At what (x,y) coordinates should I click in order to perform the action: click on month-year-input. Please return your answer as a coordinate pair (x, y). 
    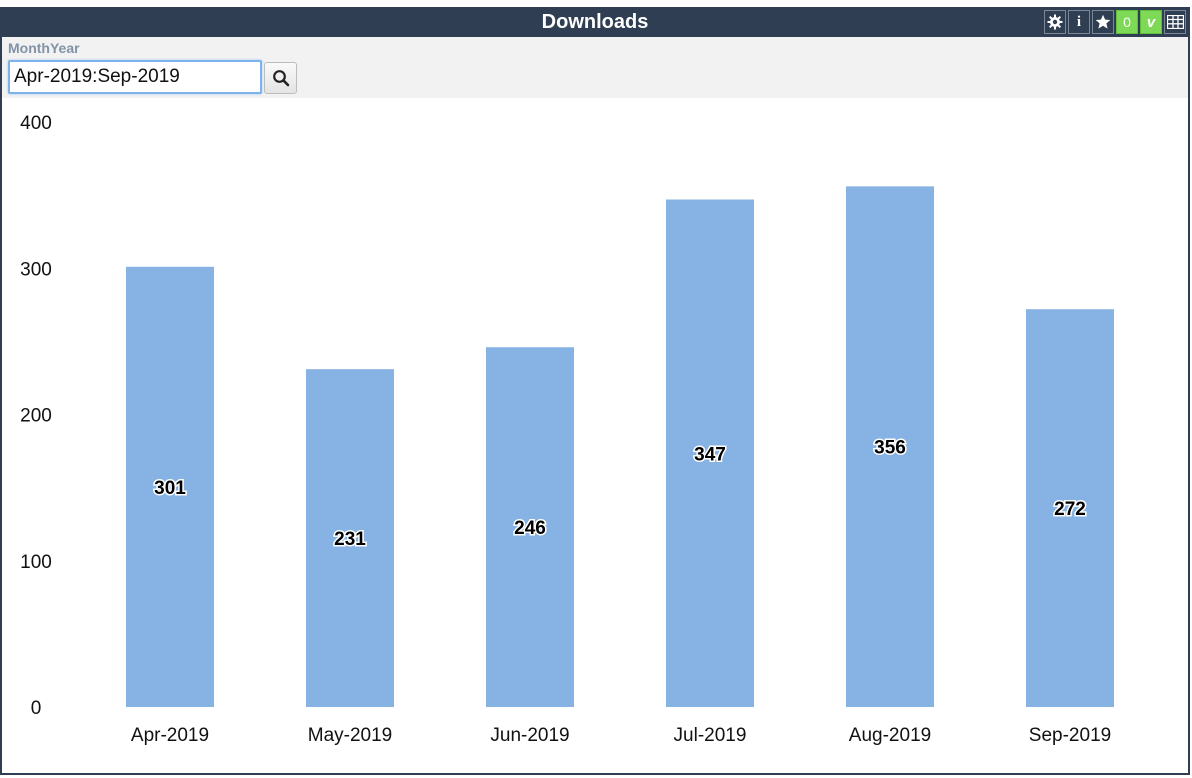
    Looking at the image, I should click on (135, 77).